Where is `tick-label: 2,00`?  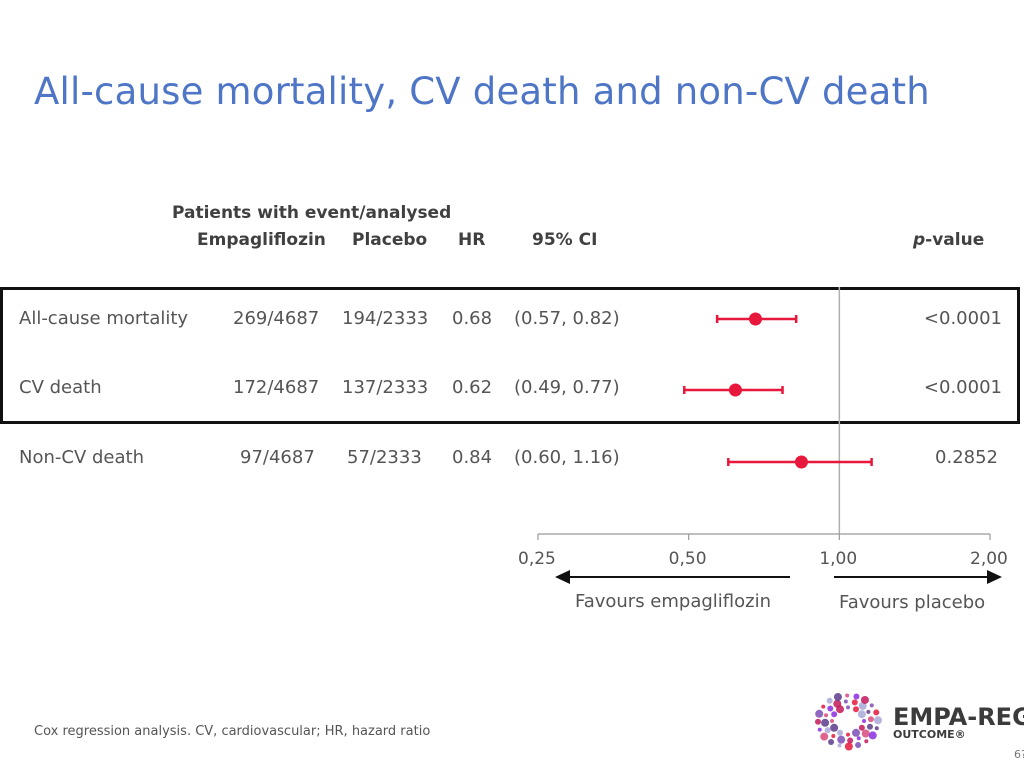
tick-label: 2,00 is located at coordinates (989, 559).